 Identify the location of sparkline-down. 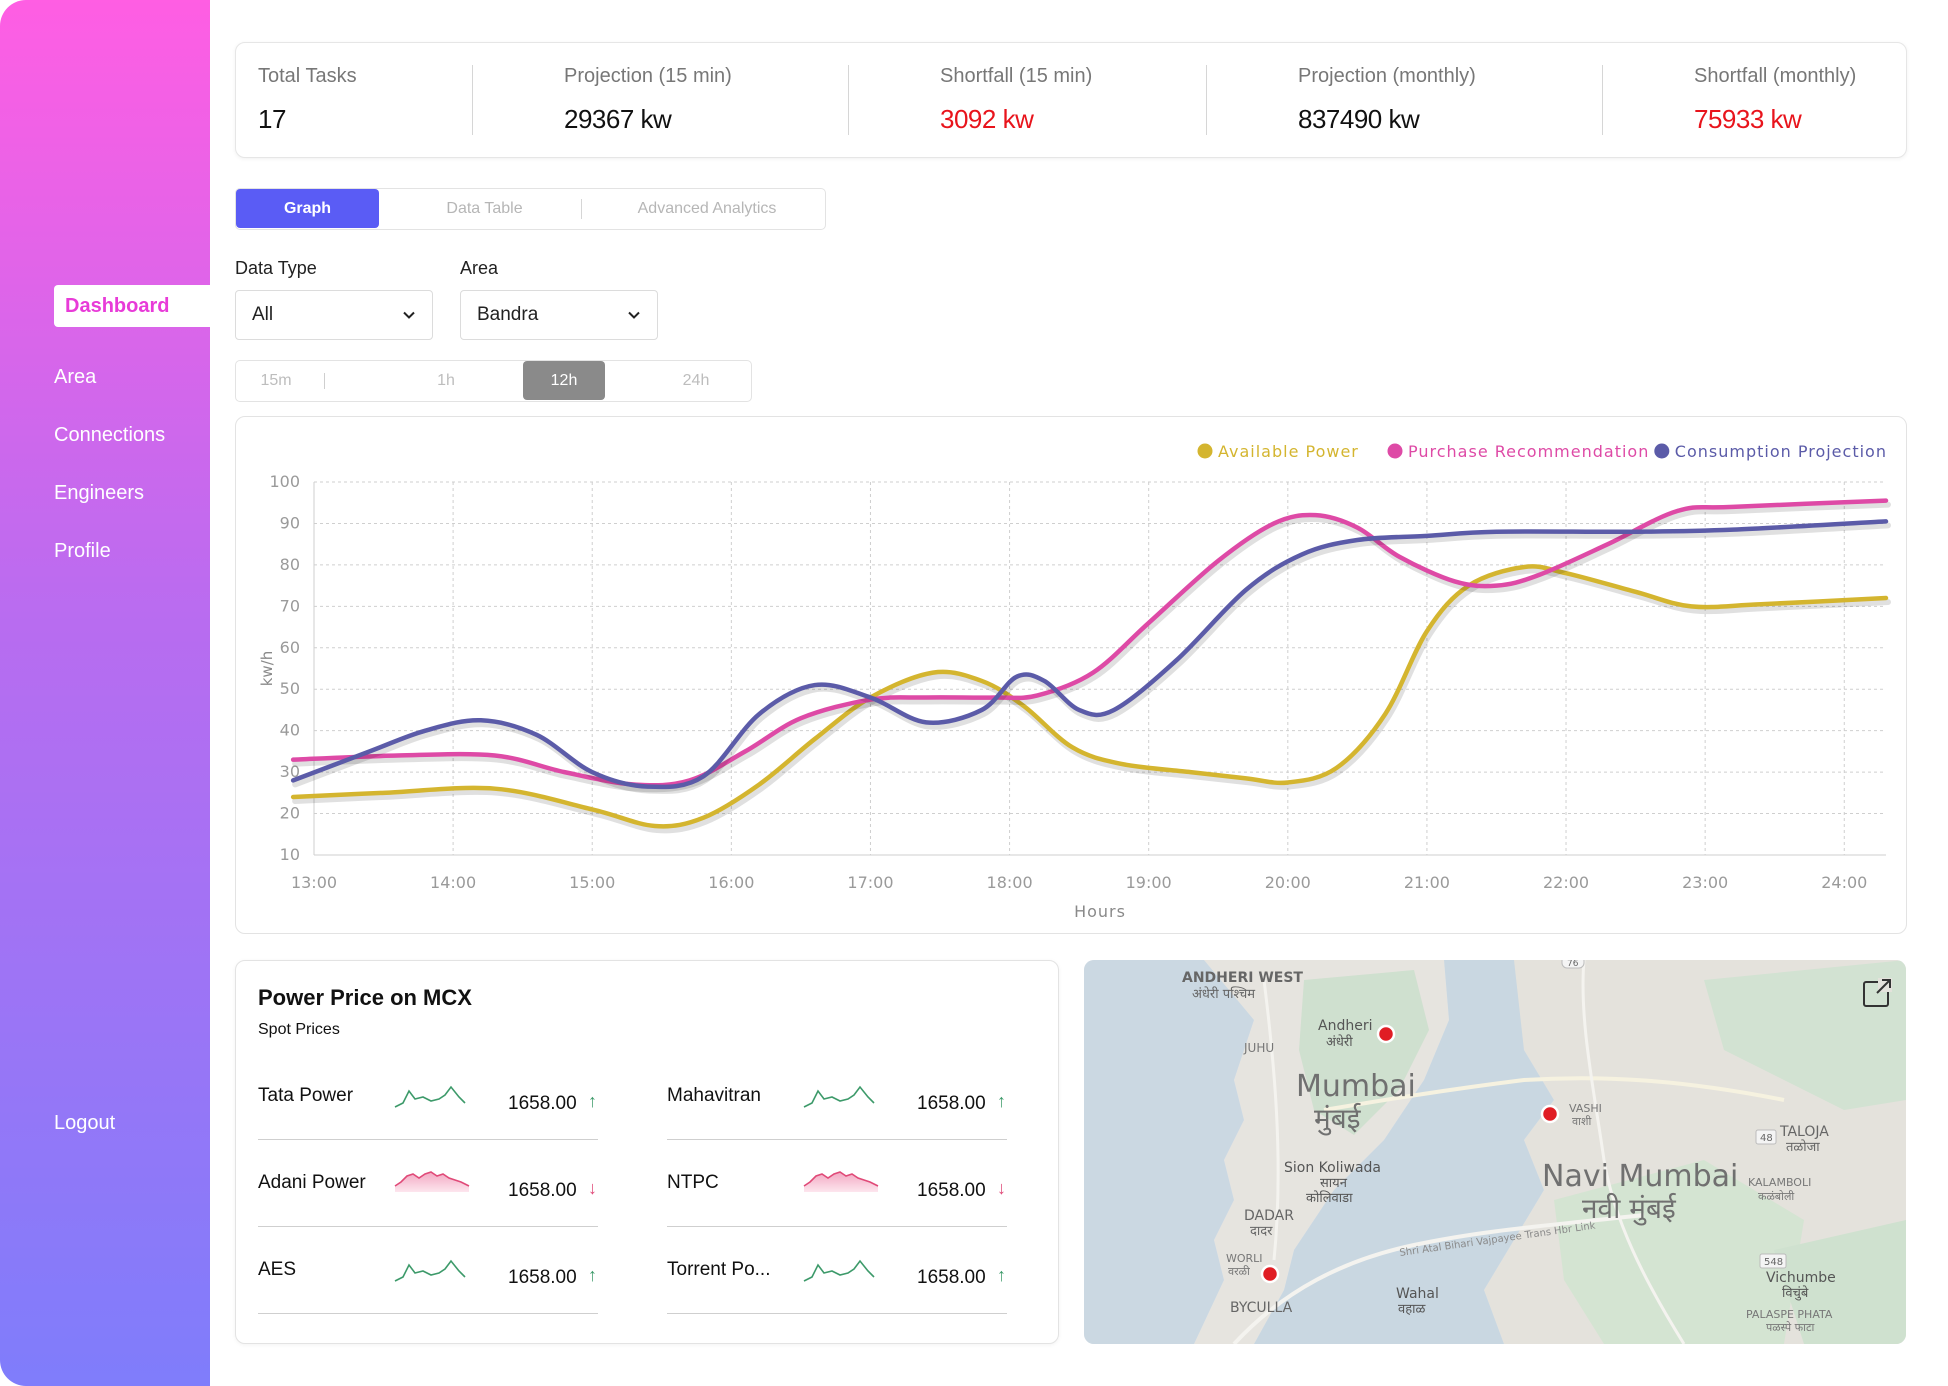
(841, 1181).